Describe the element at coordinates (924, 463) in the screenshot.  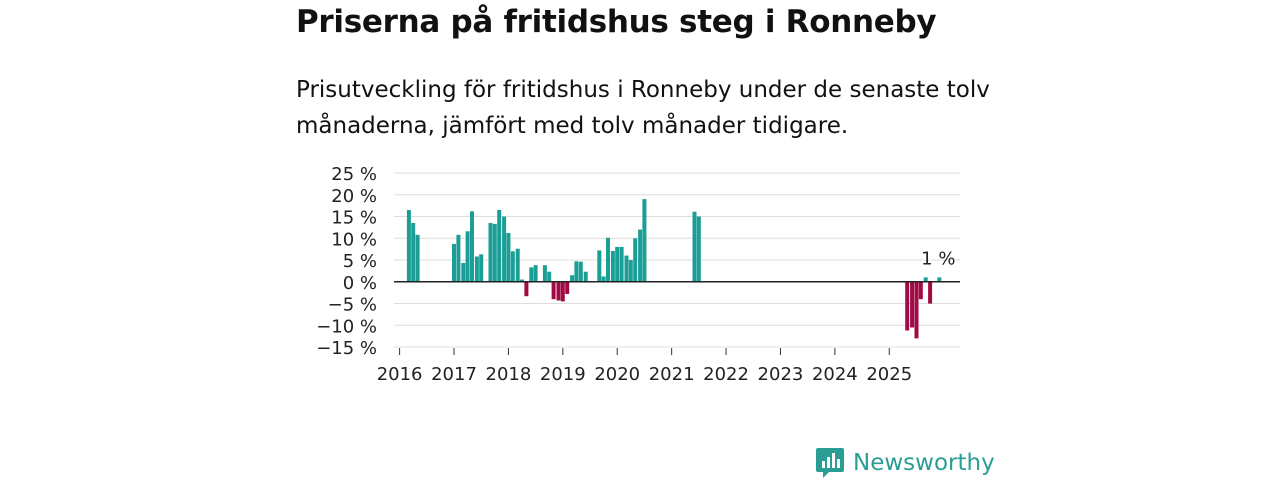
I see `newsworthy-logo-text: Newsworthy` at that location.